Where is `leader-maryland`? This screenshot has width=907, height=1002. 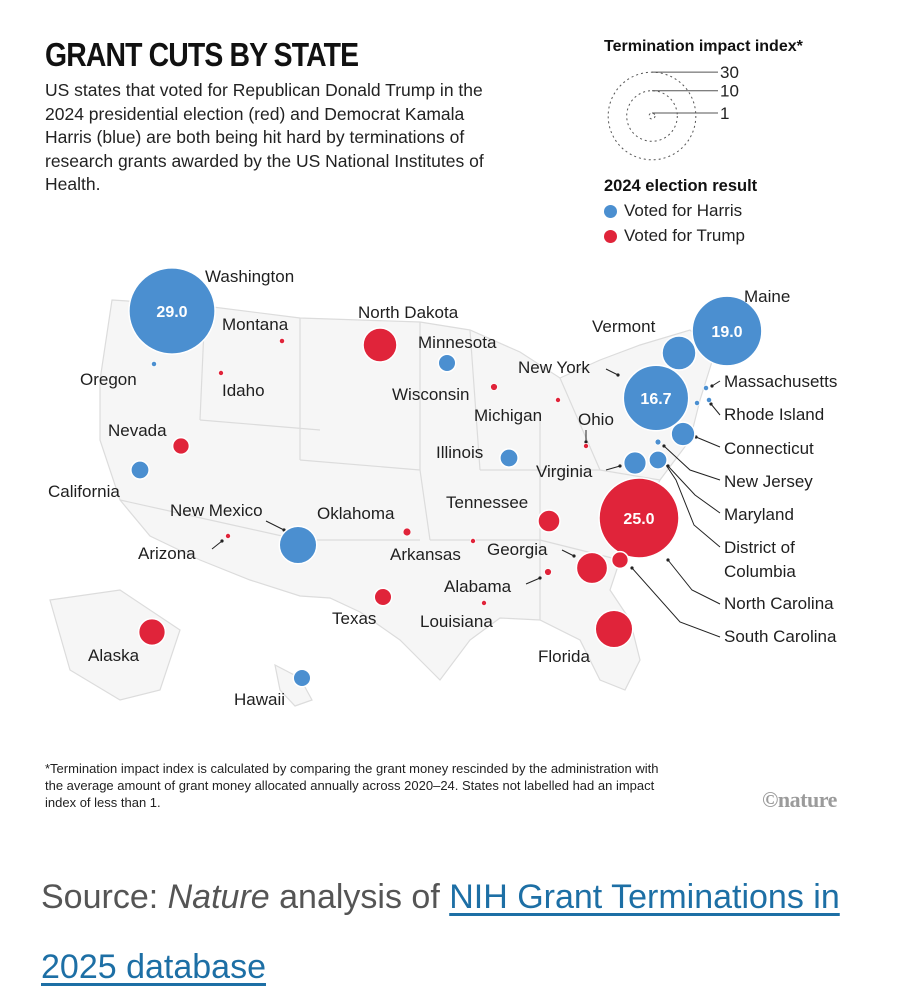 leader-maryland is located at coordinates (694, 489).